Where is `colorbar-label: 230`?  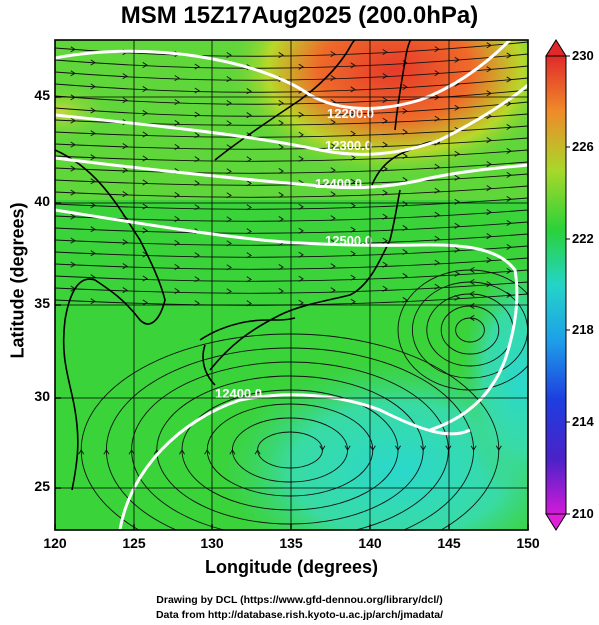
colorbar-label: 230 is located at coordinates (583, 55).